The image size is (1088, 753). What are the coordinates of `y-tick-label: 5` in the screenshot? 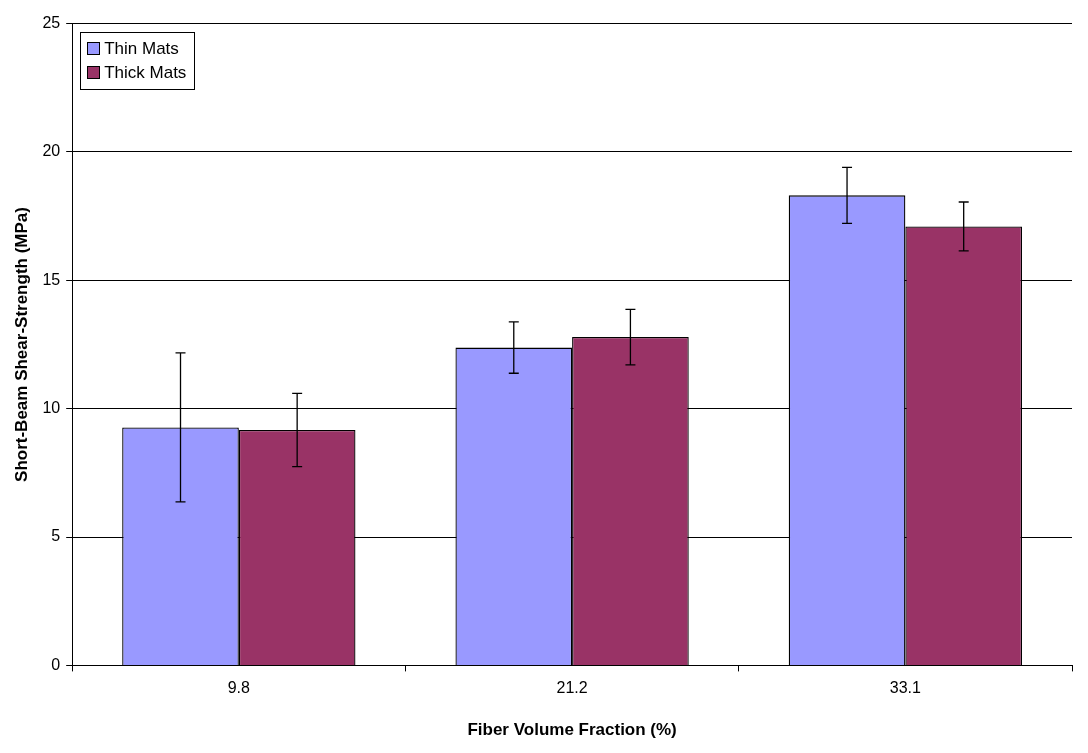 It's located at (56, 536).